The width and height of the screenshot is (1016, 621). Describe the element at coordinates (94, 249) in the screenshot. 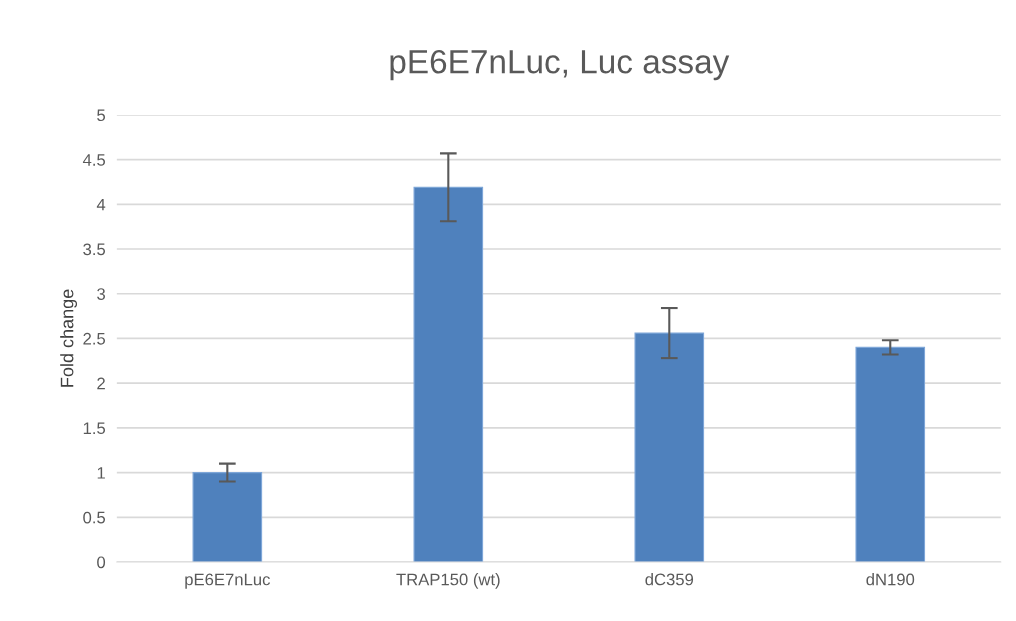

I see `y-tick-label: 3.5` at that location.